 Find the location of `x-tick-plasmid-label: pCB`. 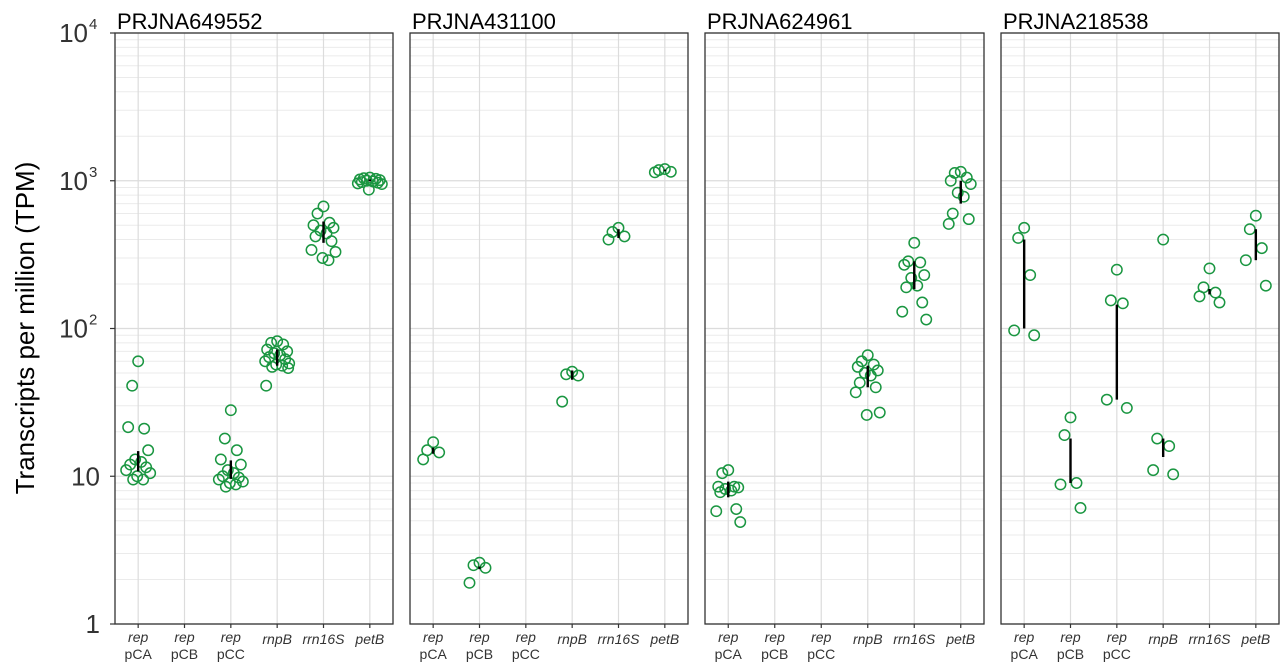

x-tick-plasmid-label: pCB is located at coordinates (1070, 654).